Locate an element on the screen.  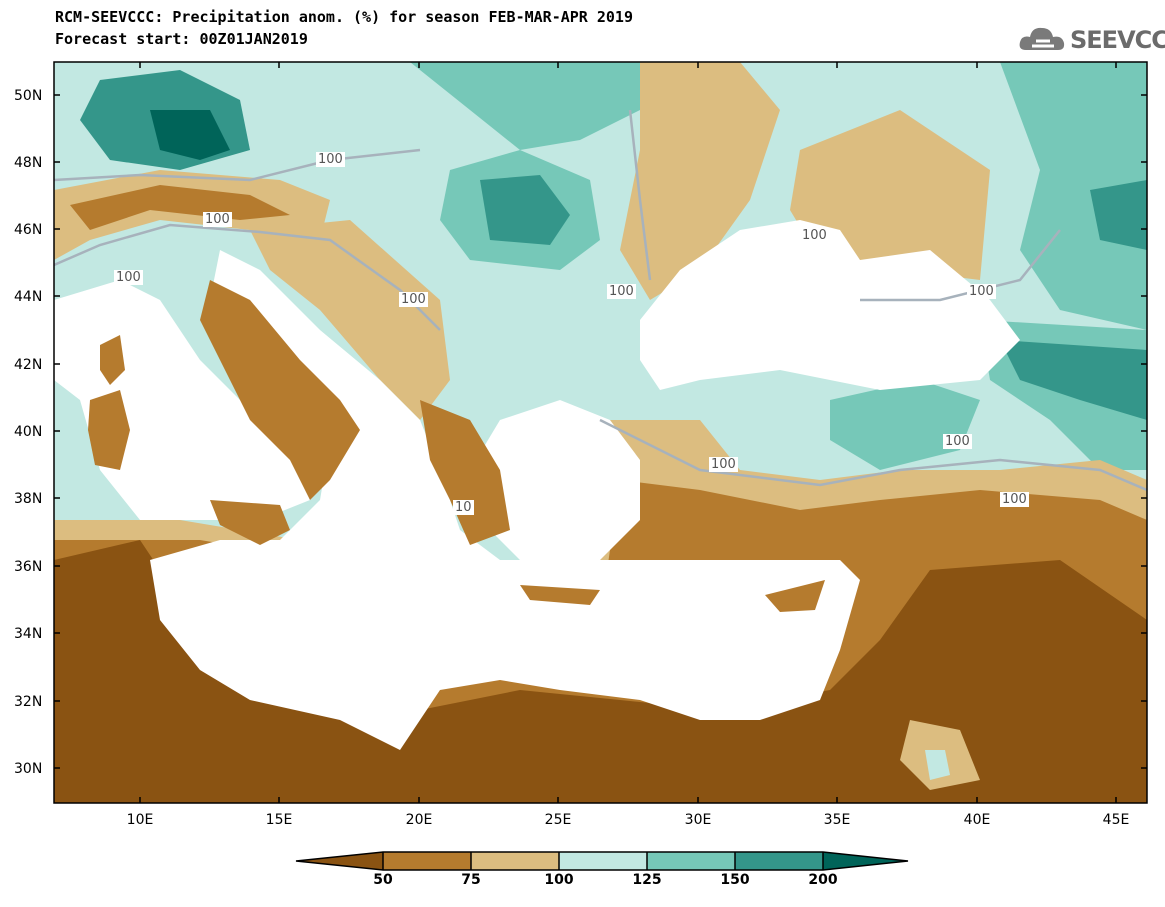
island-sardinia is located at coordinates (109, 430).